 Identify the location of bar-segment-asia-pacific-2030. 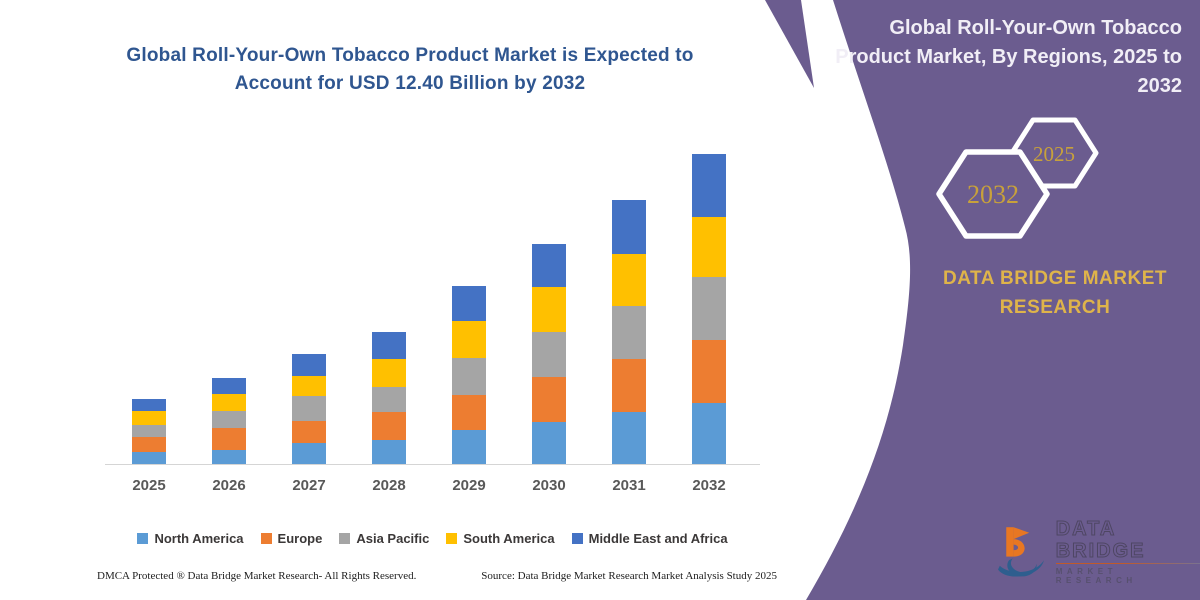
(549, 354).